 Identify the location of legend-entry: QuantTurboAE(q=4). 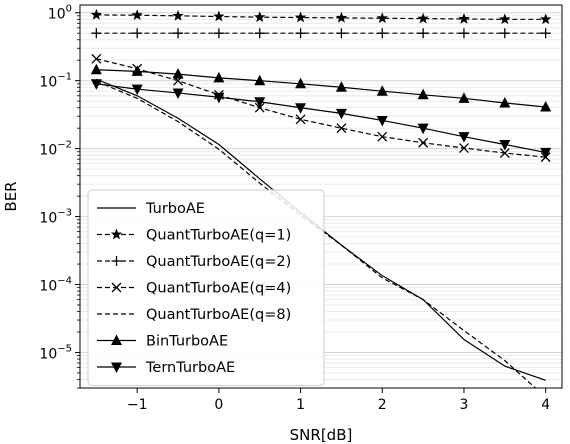
(194, 289).